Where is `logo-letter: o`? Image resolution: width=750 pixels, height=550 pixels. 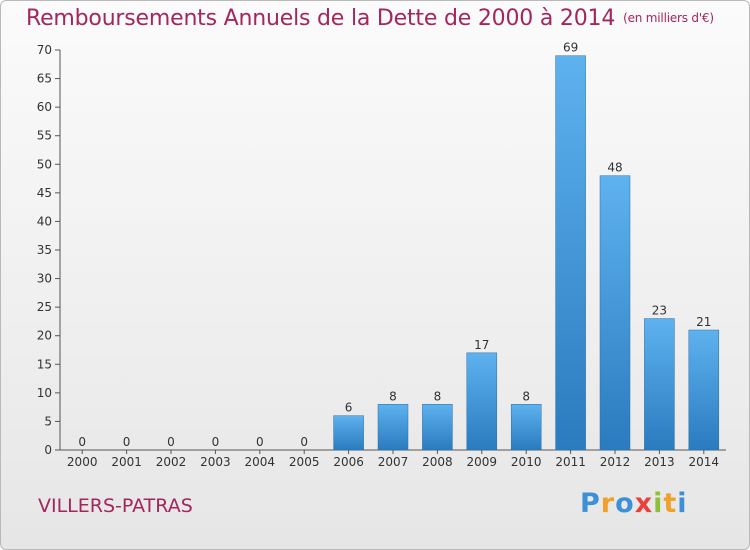 logo-letter: o is located at coordinates (625, 503).